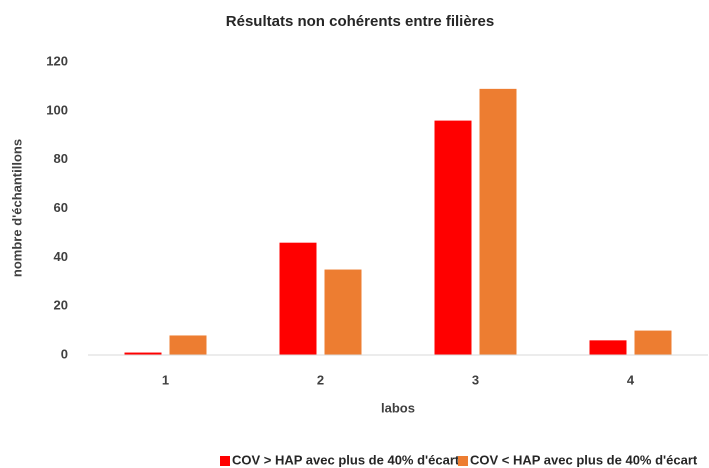 Image resolution: width=709 pixels, height=468 pixels. What do you see at coordinates (360, 21) in the screenshot?
I see `chart-title: Résultats non cohérents entre filières` at bounding box center [360, 21].